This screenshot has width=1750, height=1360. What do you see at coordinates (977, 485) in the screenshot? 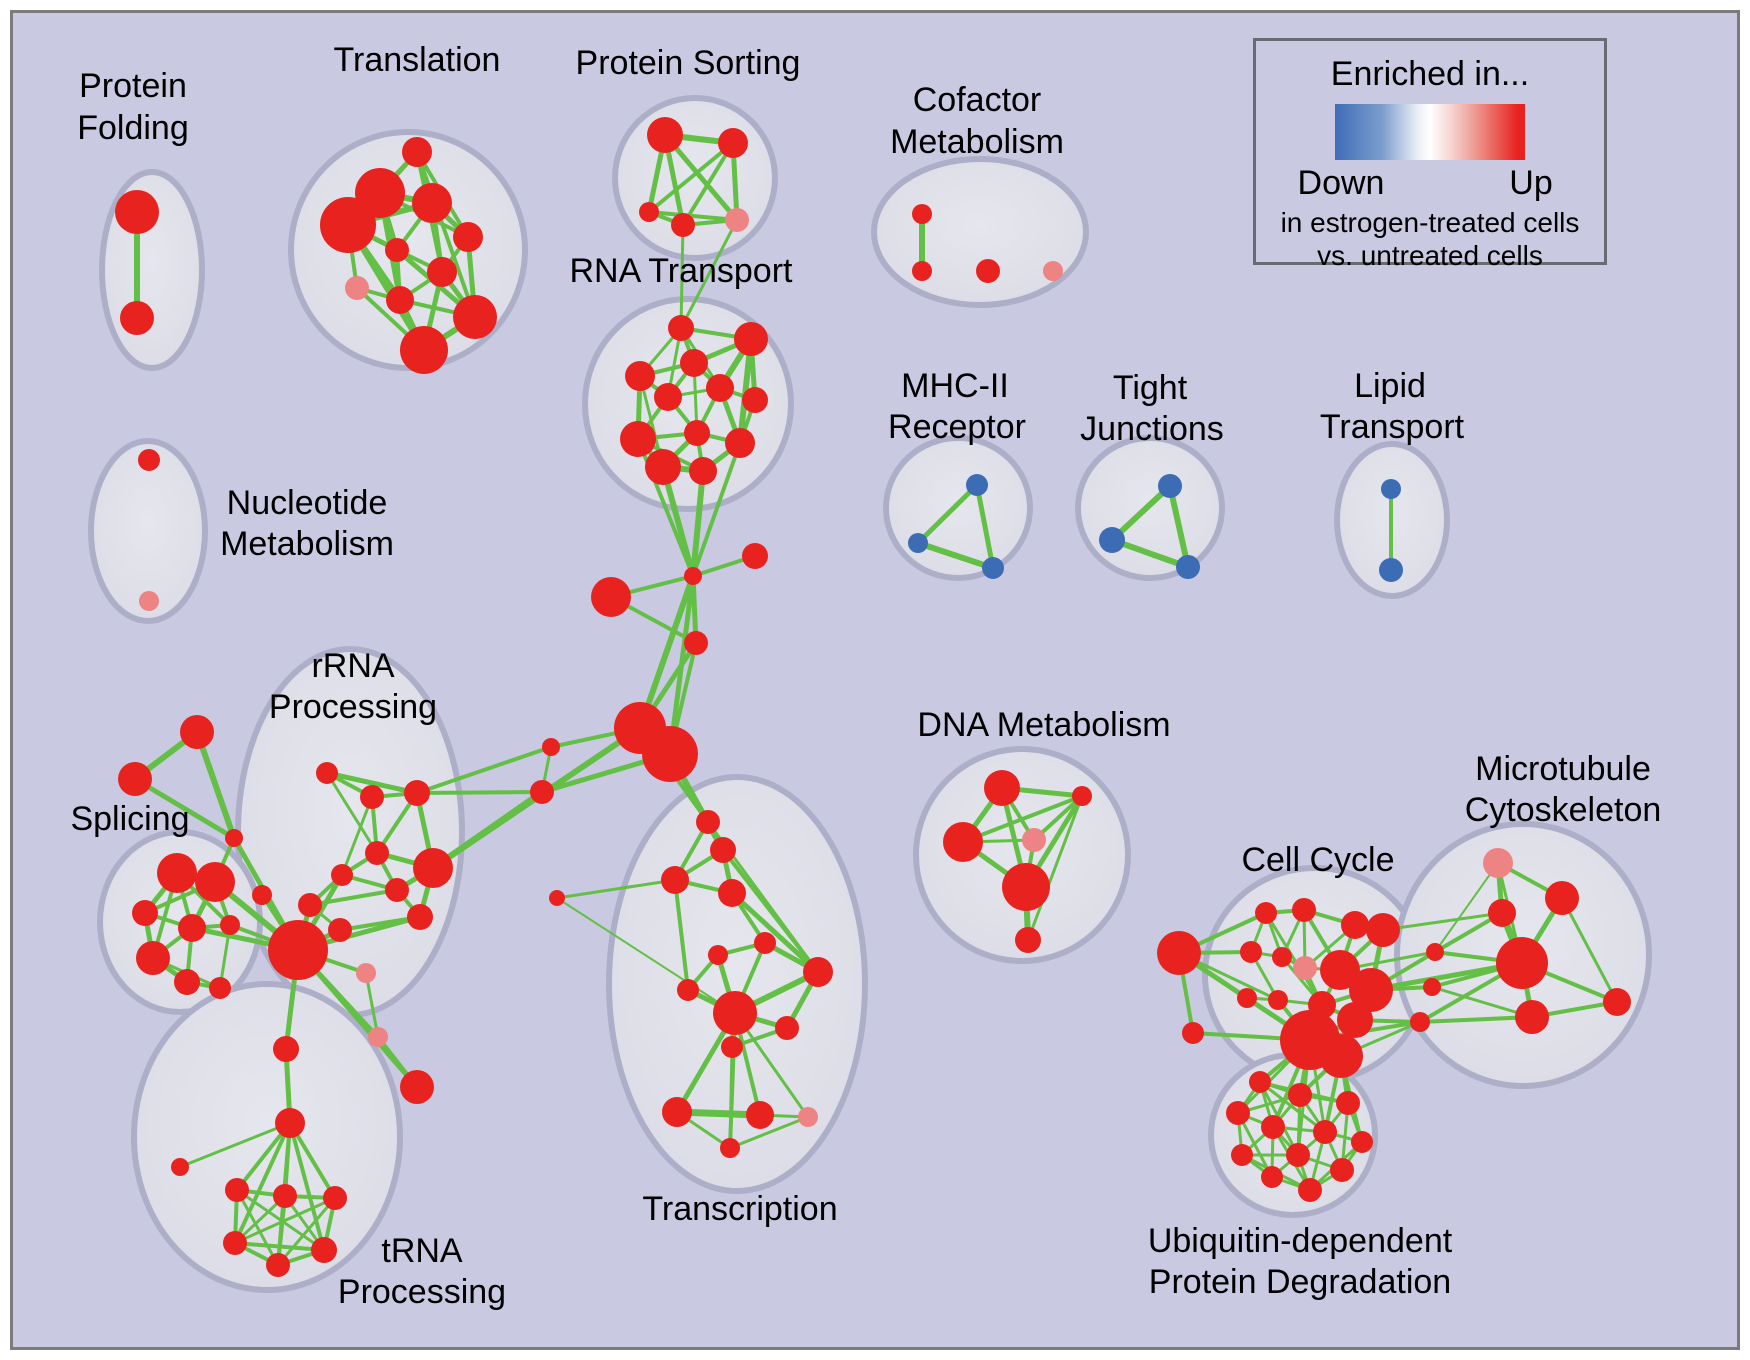
I see `gene-set-node-m1` at bounding box center [977, 485].